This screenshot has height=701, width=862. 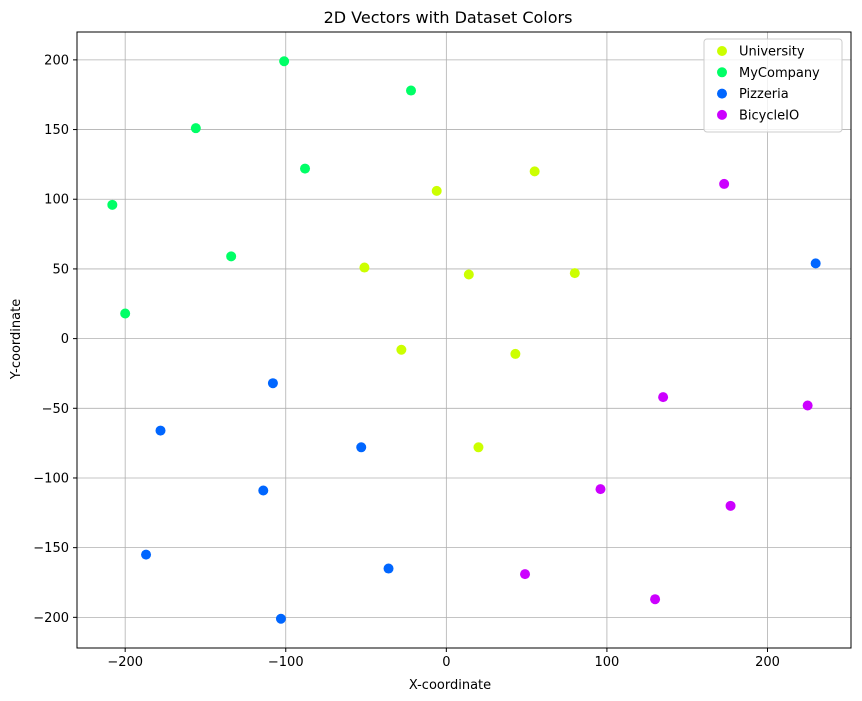 I want to click on y-axis-label: Y-coordinate, so click(x=16, y=339).